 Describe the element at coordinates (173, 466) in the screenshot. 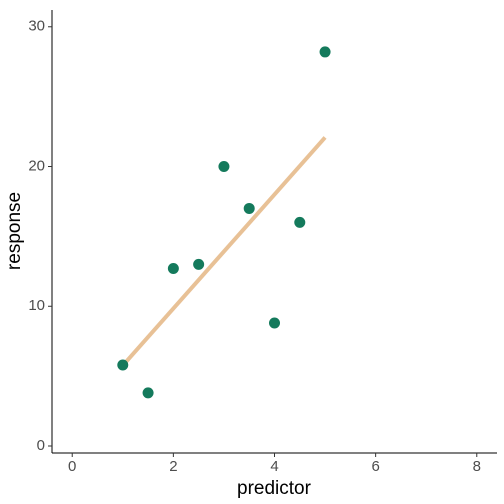

I see `x-tick-label: 2` at that location.